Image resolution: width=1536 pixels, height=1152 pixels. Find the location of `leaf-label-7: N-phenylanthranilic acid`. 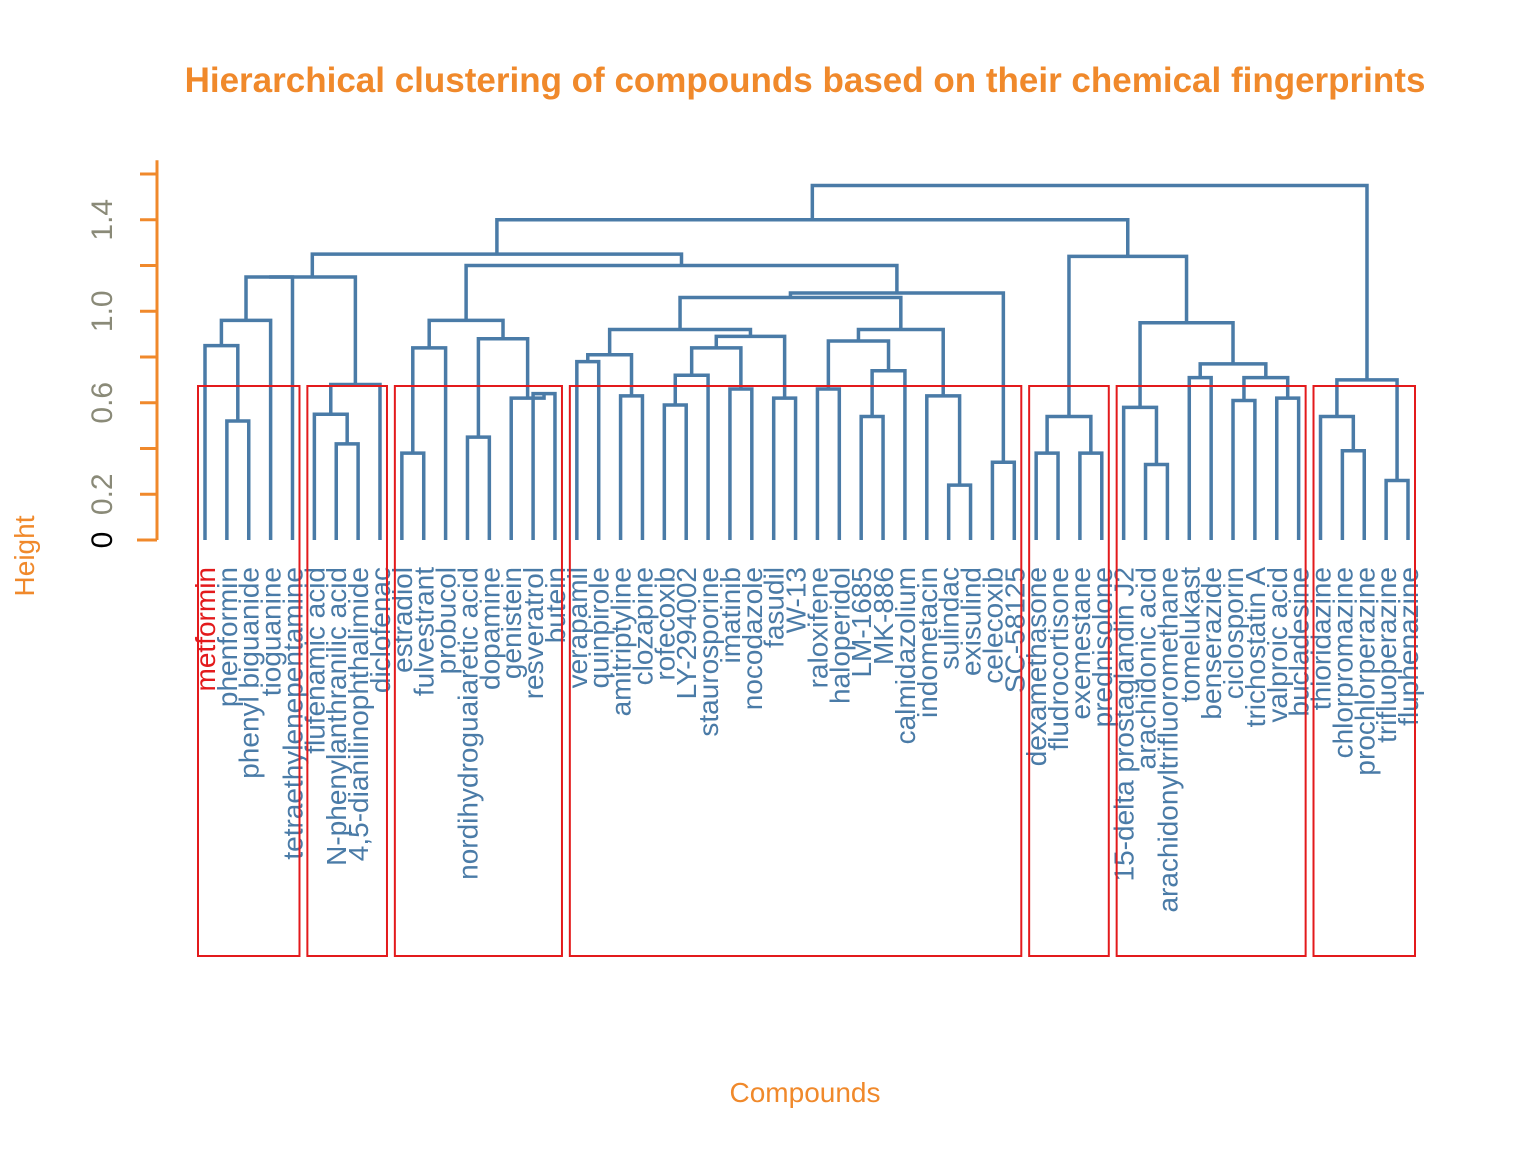

leaf-label-7: N-phenylanthranilic acid is located at coordinates (336, 716).